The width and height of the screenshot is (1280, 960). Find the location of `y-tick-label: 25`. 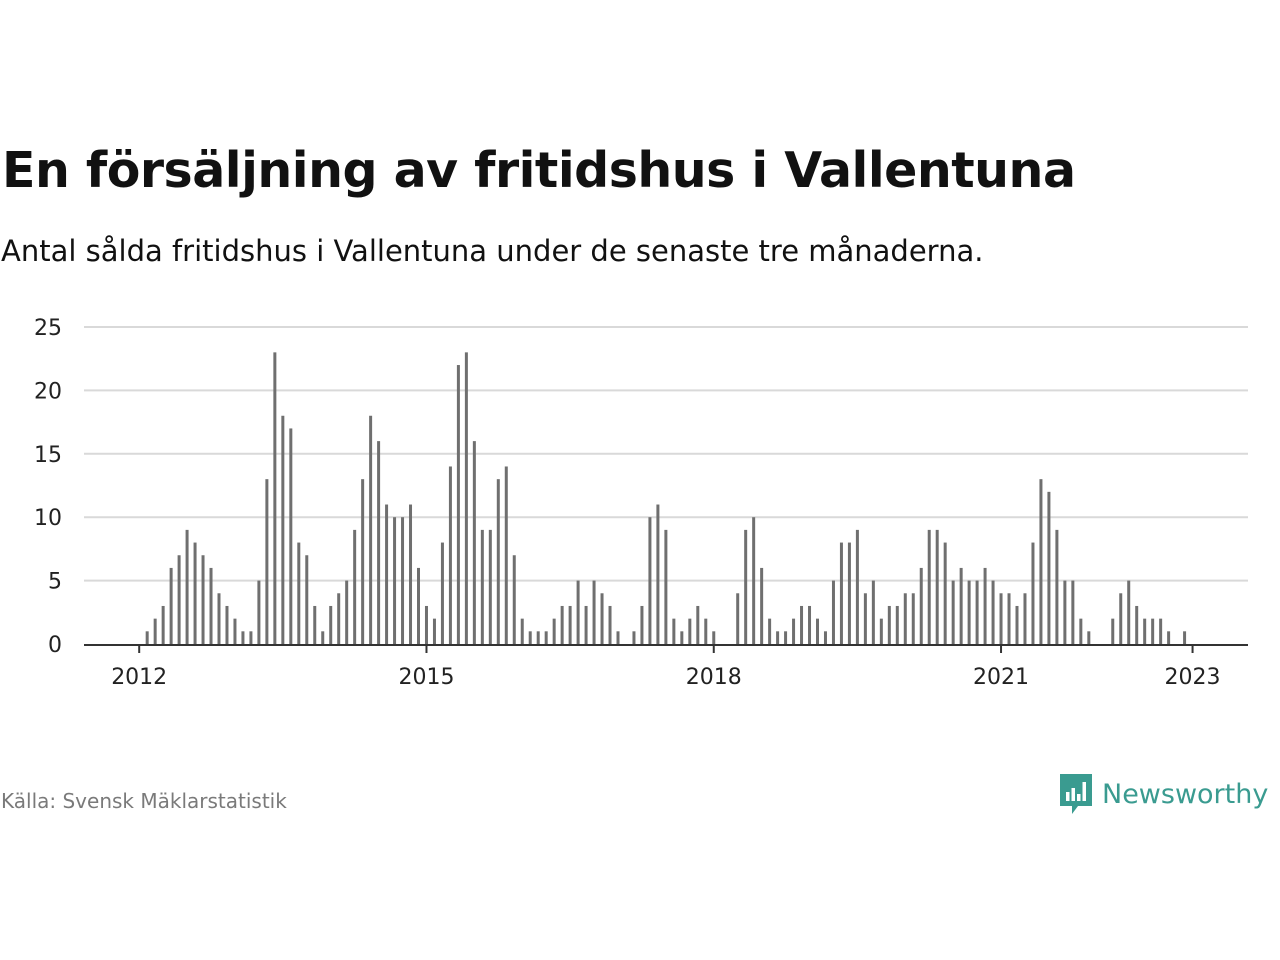

y-tick-label: 25 is located at coordinates (48, 328).